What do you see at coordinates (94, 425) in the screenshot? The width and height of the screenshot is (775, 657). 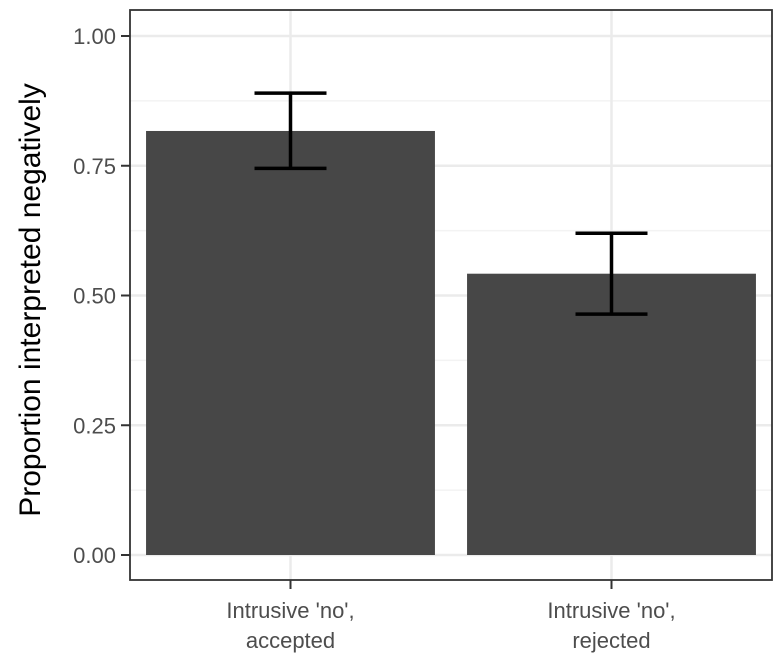 I see `y-tick-label: 0.25` at bounding box center [94, 425].